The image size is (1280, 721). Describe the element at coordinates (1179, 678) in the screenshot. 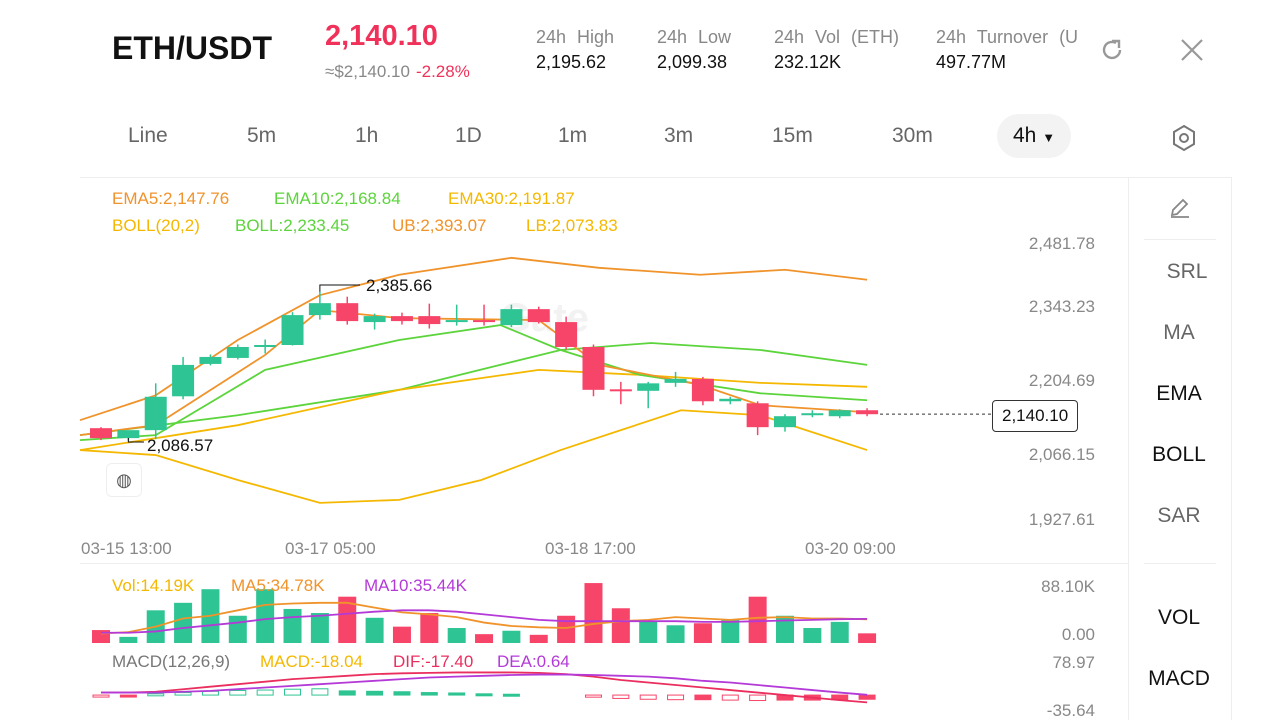

I see `side-macd: MACD` at that location.